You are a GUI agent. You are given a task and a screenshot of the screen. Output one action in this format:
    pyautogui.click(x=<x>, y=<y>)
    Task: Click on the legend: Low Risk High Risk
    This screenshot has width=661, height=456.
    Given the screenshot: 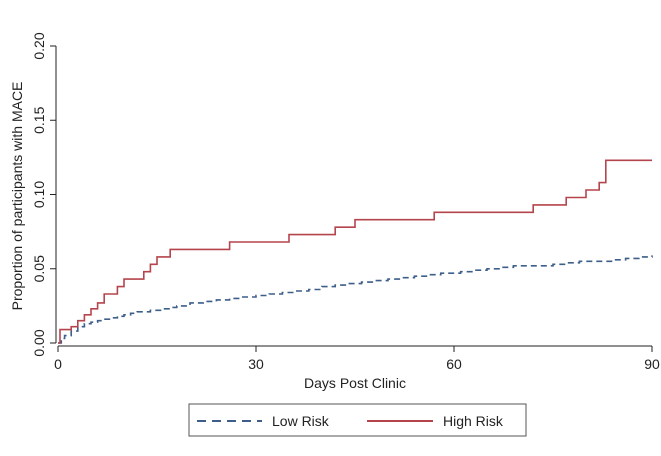 What is the action you would take?
    pyautogui.click(x=357, y=420)
    